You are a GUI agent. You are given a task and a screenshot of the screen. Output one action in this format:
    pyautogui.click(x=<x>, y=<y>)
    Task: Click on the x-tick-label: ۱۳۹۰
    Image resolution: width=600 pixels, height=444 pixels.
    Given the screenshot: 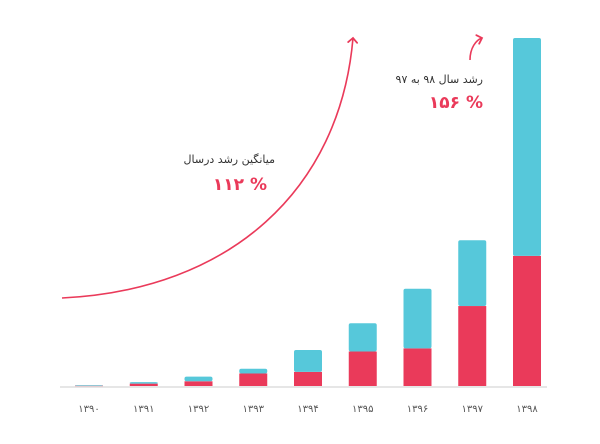 What is the action you would take?
    pyautogui.click(x=88, y=409)
    